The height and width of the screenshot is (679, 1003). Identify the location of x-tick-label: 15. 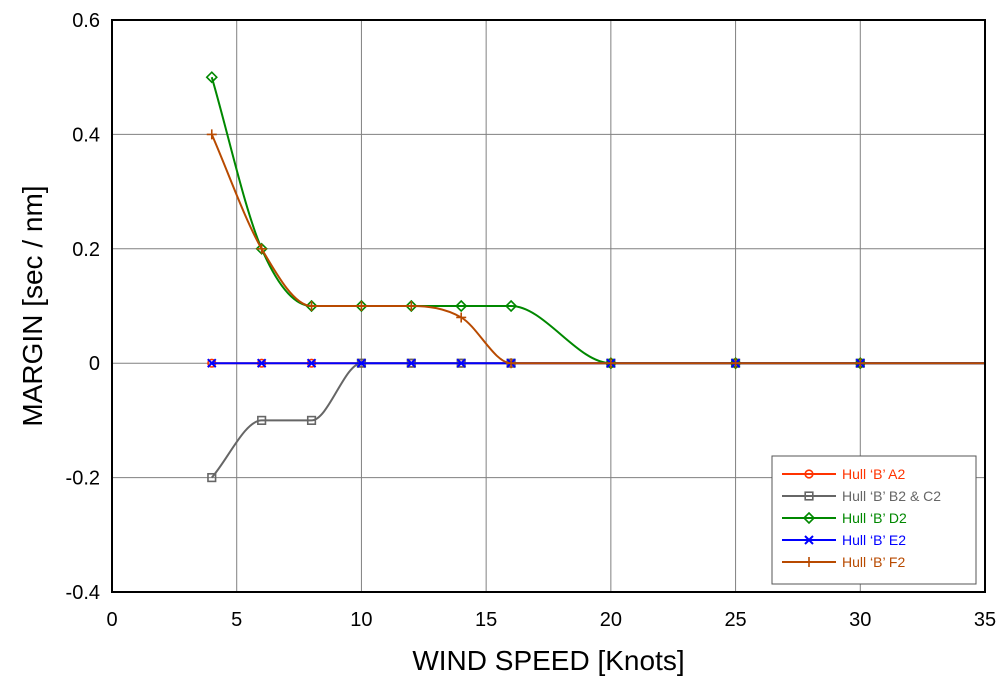
(486, 620).